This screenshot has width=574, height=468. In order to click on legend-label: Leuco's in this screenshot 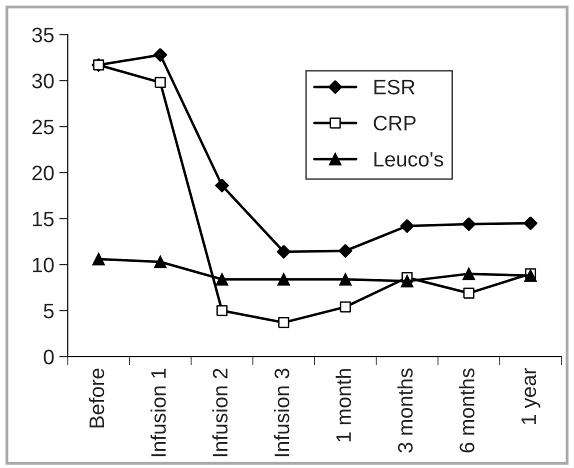, I will do `click(409, 159)`.